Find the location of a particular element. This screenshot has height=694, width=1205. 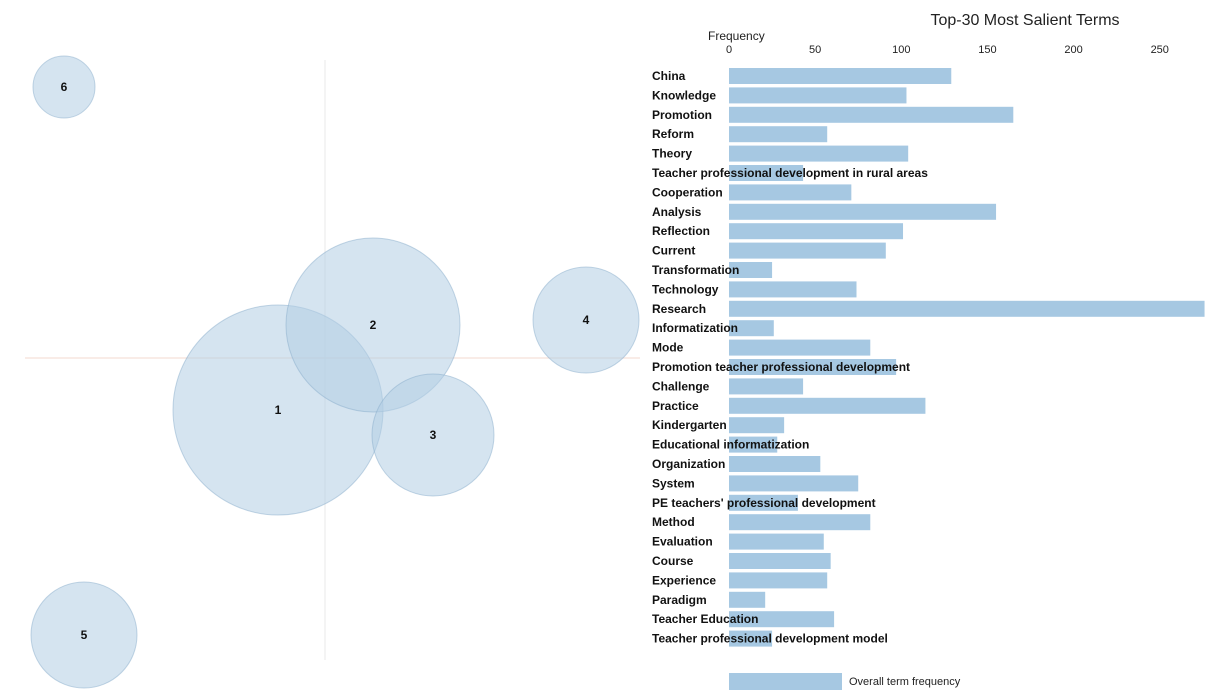

legend-label: Overall term frequency is located at coordinates (905, 682).